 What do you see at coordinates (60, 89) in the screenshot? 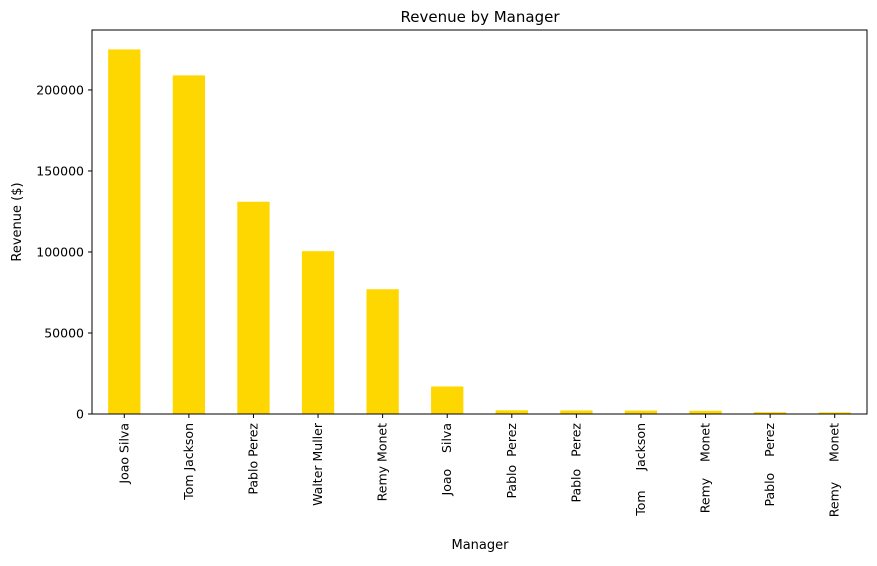
I see `y-tick-label: 200000` at bounding box center [60, 89].